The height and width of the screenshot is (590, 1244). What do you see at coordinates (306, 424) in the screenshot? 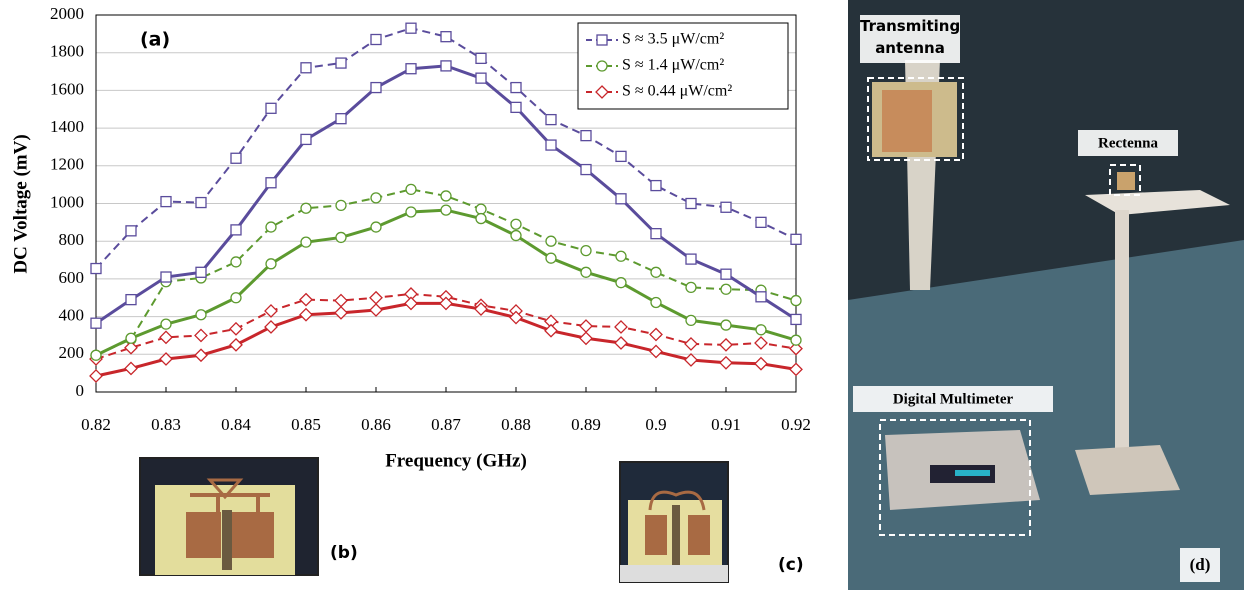
I see `x-tick-label: 0.85` at bounding box center [306, 424].